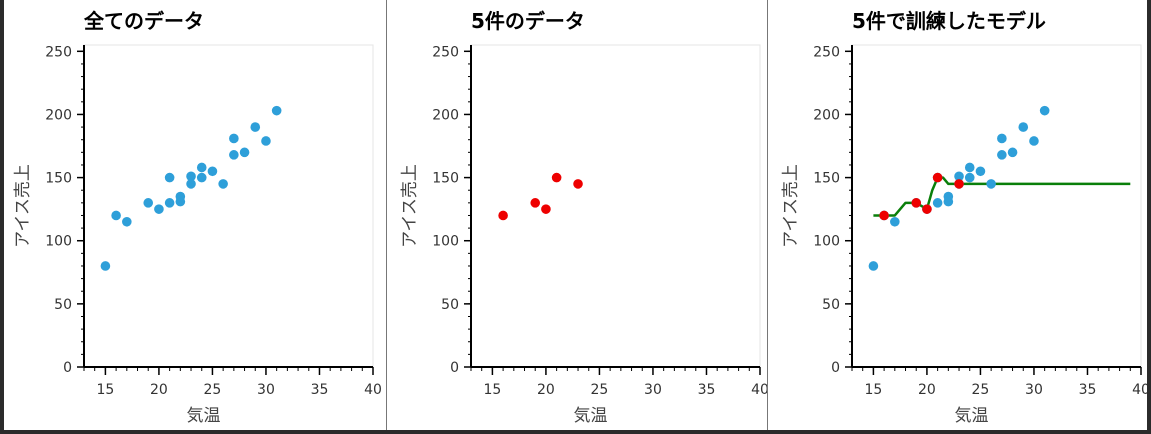  I want to click on model-prediction-line, so click(1002, 196).